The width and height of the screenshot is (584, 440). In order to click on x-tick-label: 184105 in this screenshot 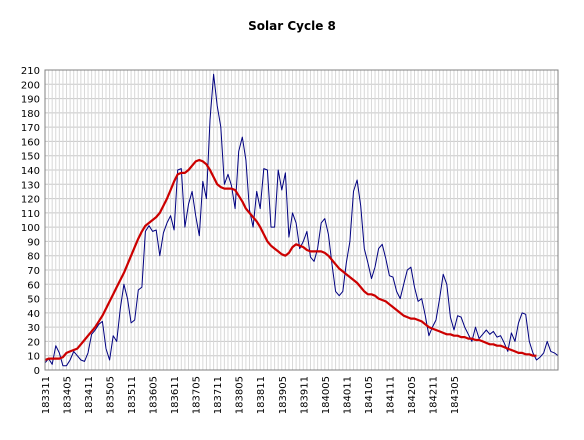, I will do `click(369, 395)`.